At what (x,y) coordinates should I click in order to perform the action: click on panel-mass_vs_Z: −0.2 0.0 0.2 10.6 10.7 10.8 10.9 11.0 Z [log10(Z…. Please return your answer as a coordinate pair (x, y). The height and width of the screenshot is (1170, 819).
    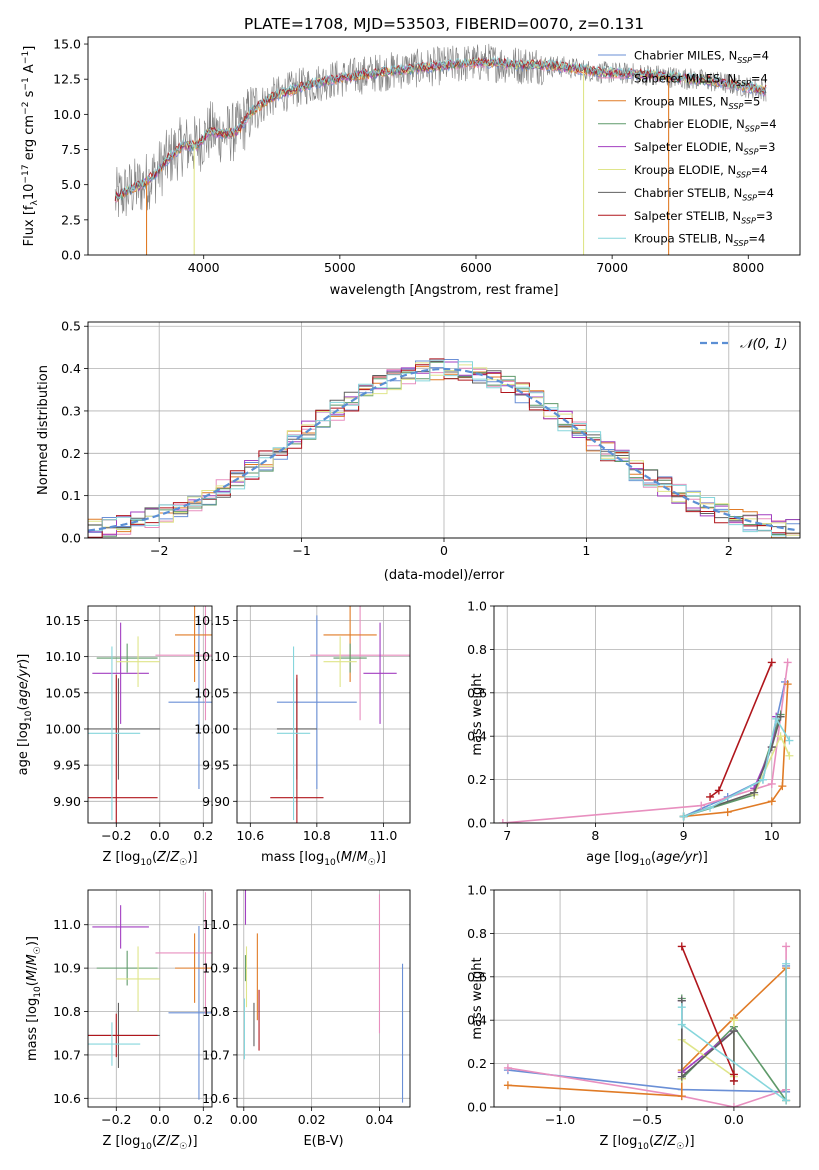
    Looking at the image, I should click on (119, 1020).